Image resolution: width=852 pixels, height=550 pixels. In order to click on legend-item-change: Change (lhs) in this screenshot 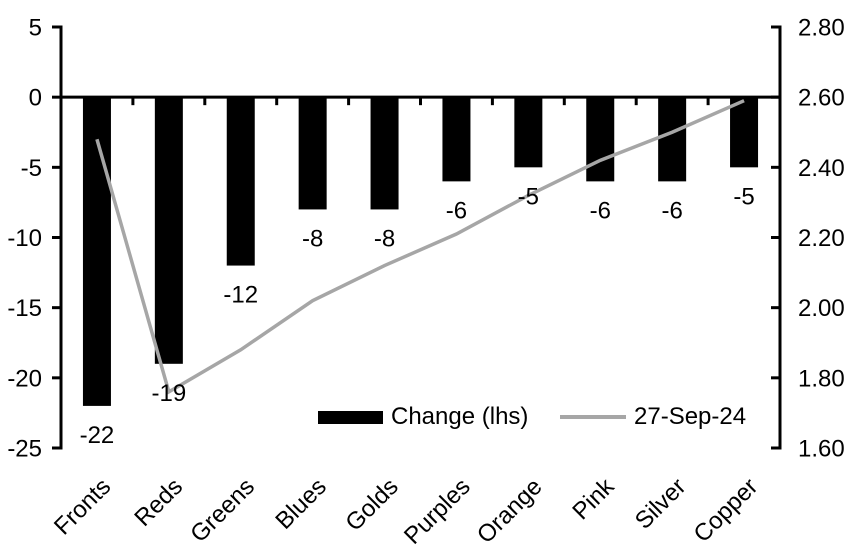, I will do `click(423, 417)`.